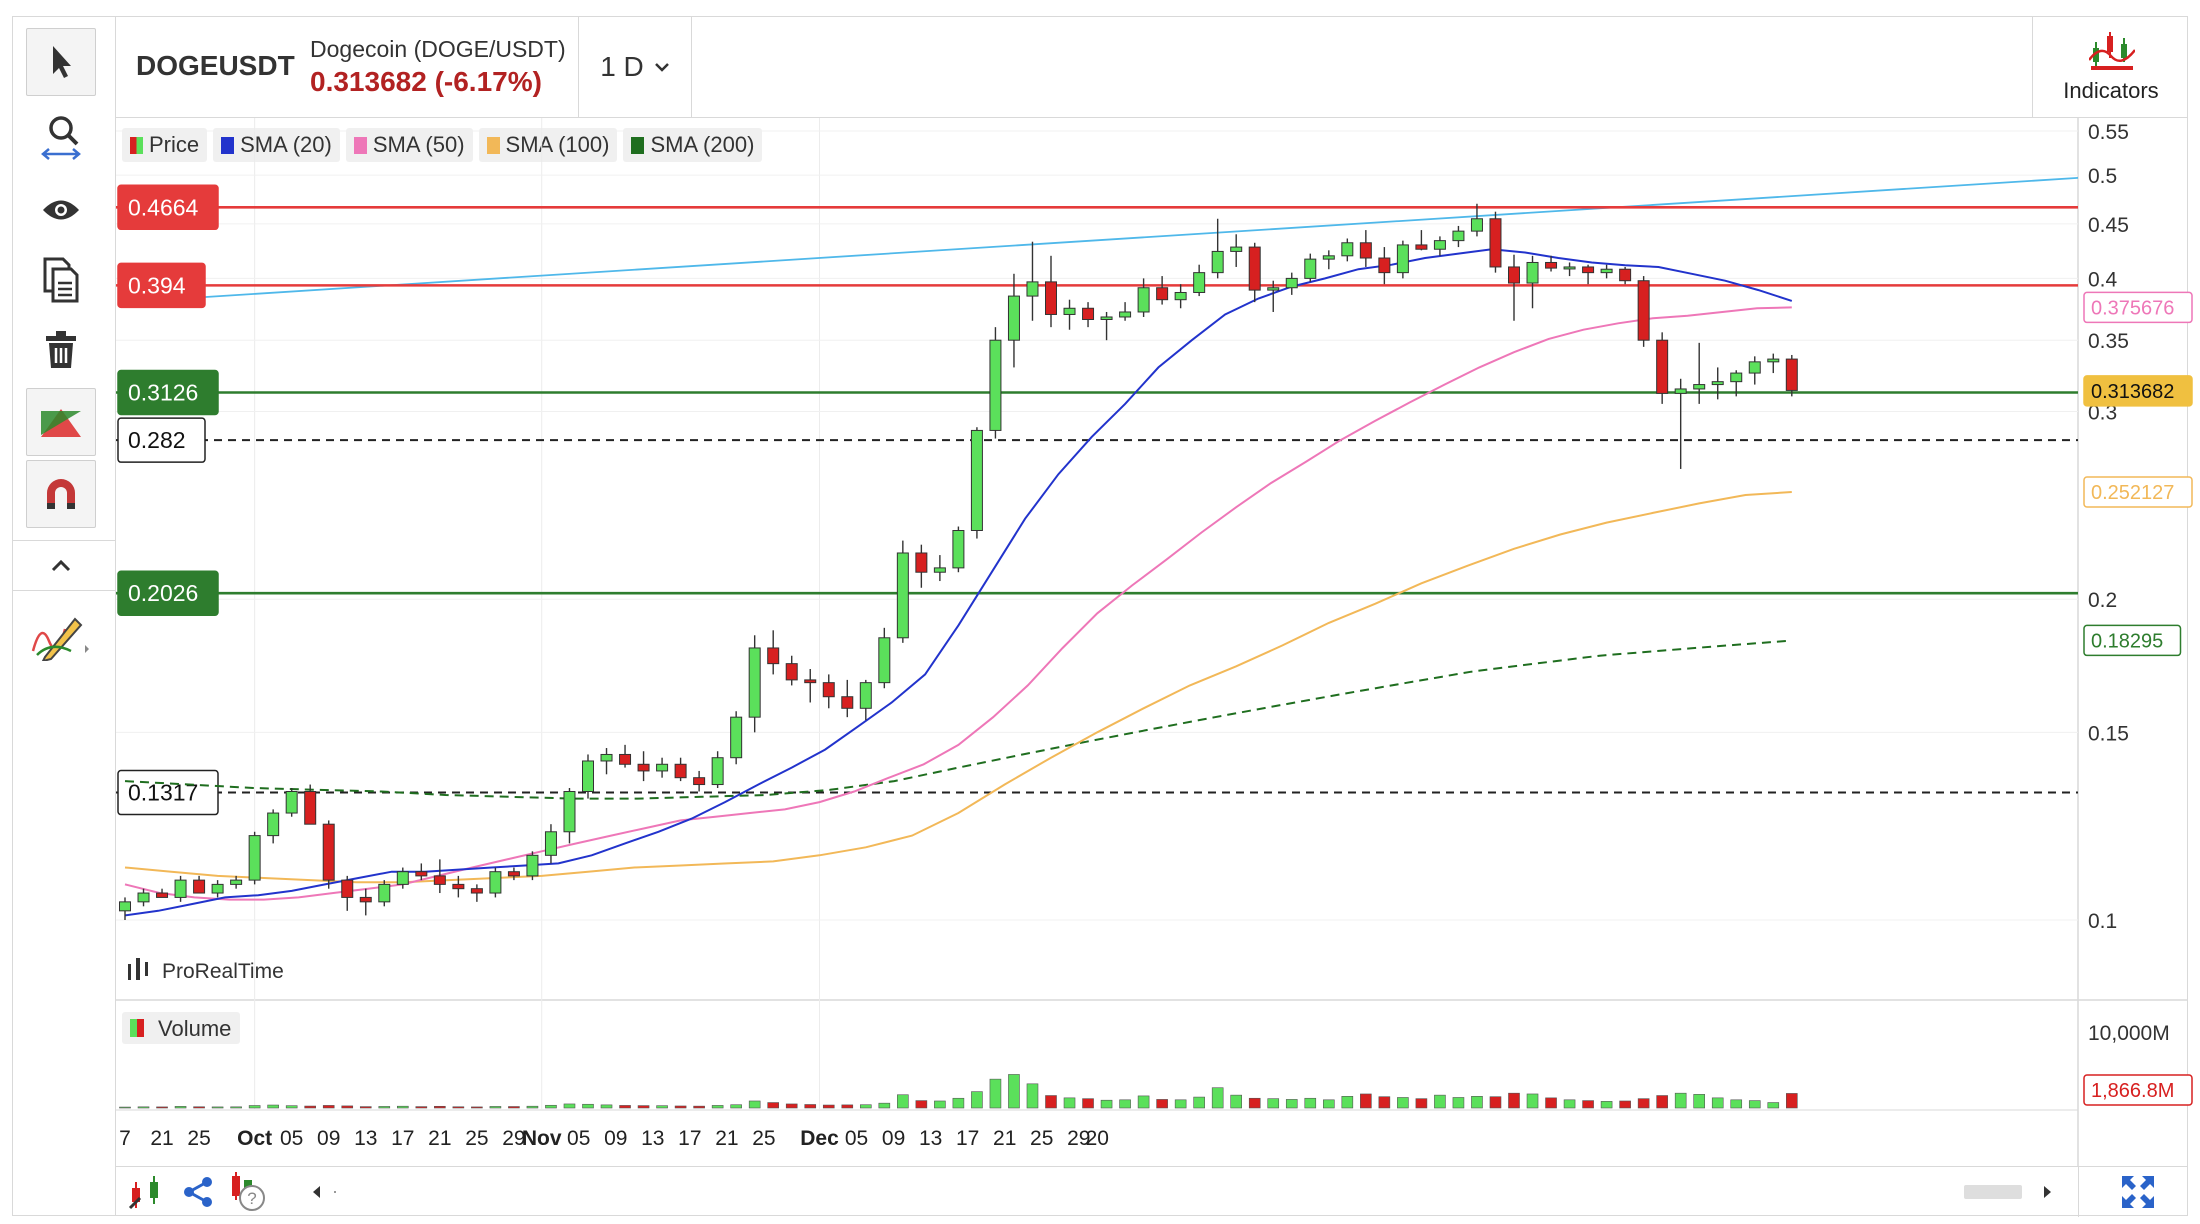  Describe the element at coordinates (198, 1192) in the screenshot. I see `share-button` at that location.